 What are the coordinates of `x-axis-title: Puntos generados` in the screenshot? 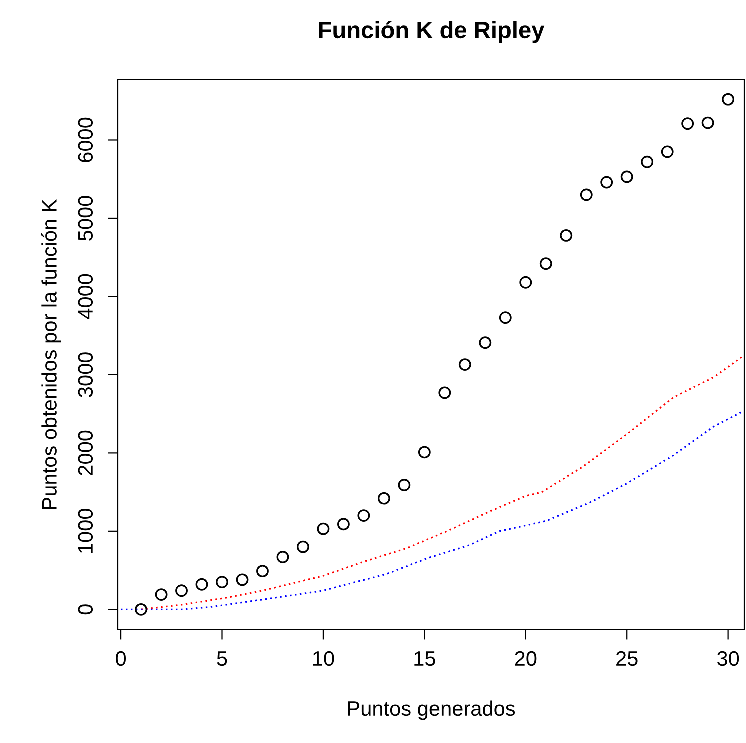 It's located at (432, 710).